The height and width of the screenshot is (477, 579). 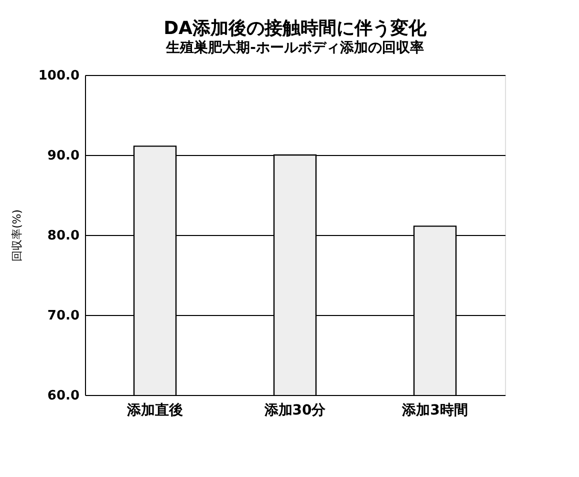 What do you see at coordinates (294, 47) in the screenshot?
I see `chart-subtitle: 生殖巣肥大期-ホールボディ添加の回収率` at bounding box center [294, 47].